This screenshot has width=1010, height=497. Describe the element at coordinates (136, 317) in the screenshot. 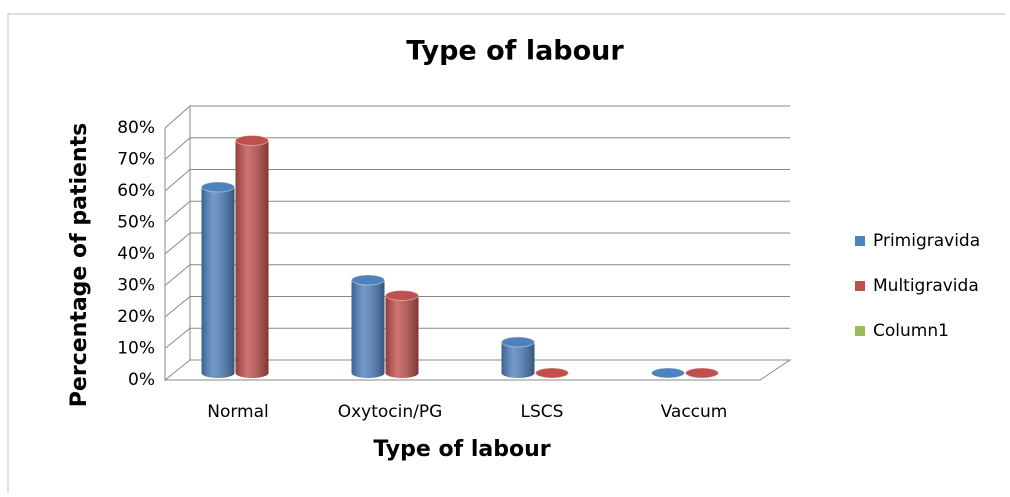

I see `y-tick-label: 20%` at that location.